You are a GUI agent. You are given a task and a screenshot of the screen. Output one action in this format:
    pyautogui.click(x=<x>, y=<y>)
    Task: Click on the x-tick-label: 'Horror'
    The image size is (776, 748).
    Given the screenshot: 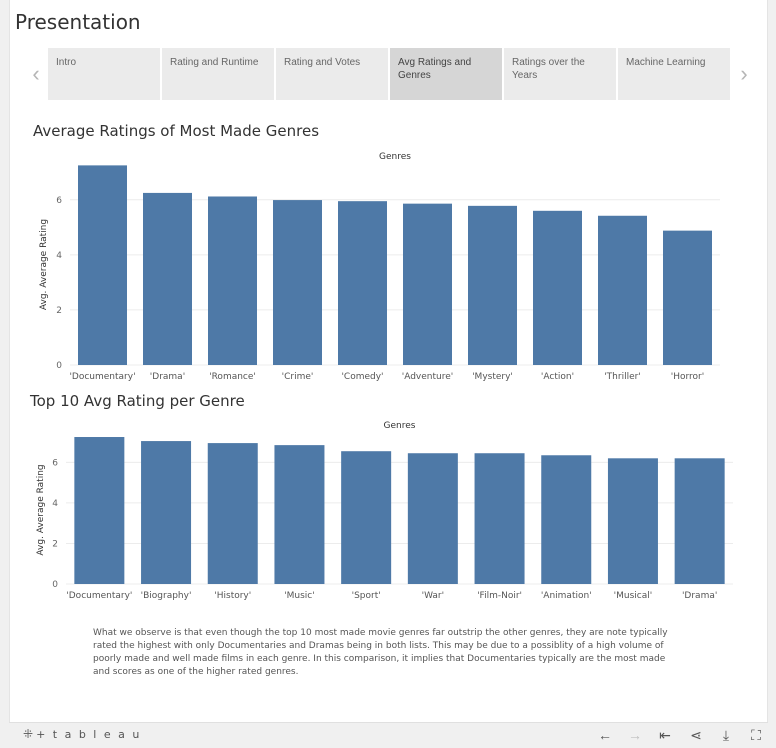 What is the action you would take?
    pyautogui.click(x=687, y=377)
    